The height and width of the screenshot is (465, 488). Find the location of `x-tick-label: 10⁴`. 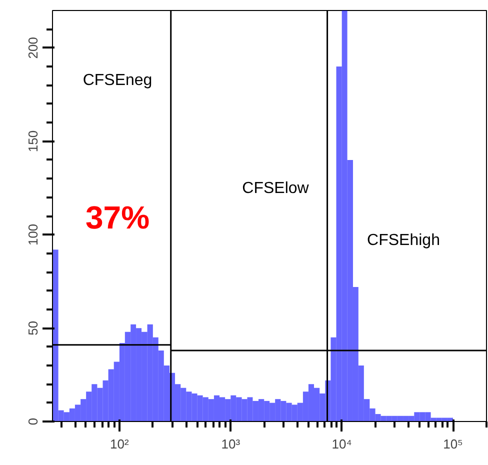

x-tick-label: 10⁴ is located at coordinates (342, 444).